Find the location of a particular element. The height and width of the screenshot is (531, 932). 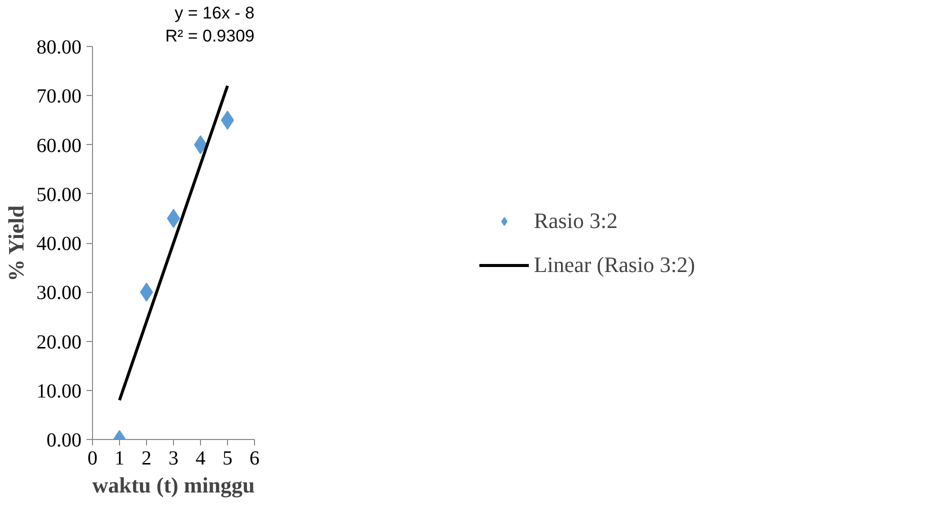

y-tick-label: 80.00 is located at coordinates (59, 47).